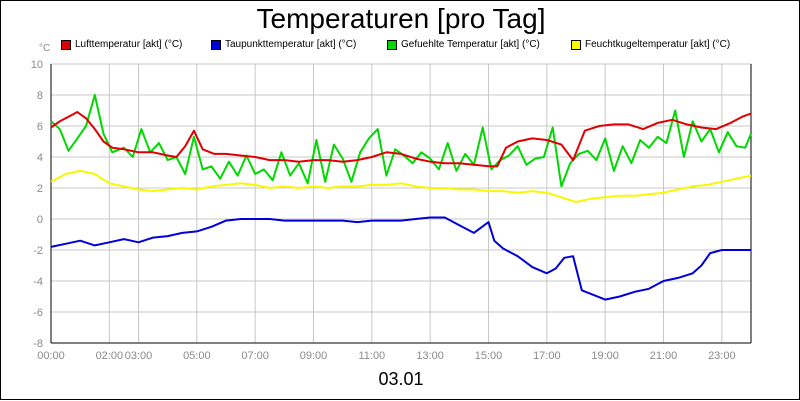  I want to click on legend-label-feuchtkugeltemperatur: Feuchtkugeltemperatur [akt] (°C), so click(658, 44).